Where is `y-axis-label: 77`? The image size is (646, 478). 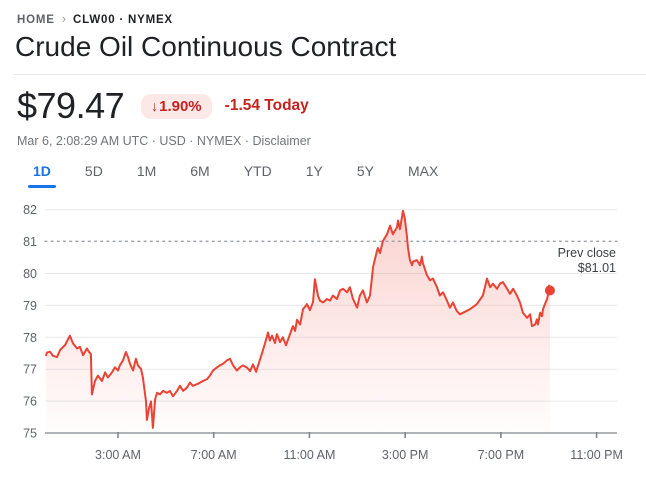 y-axis-label: 77 is located at coordinates (30, 370).